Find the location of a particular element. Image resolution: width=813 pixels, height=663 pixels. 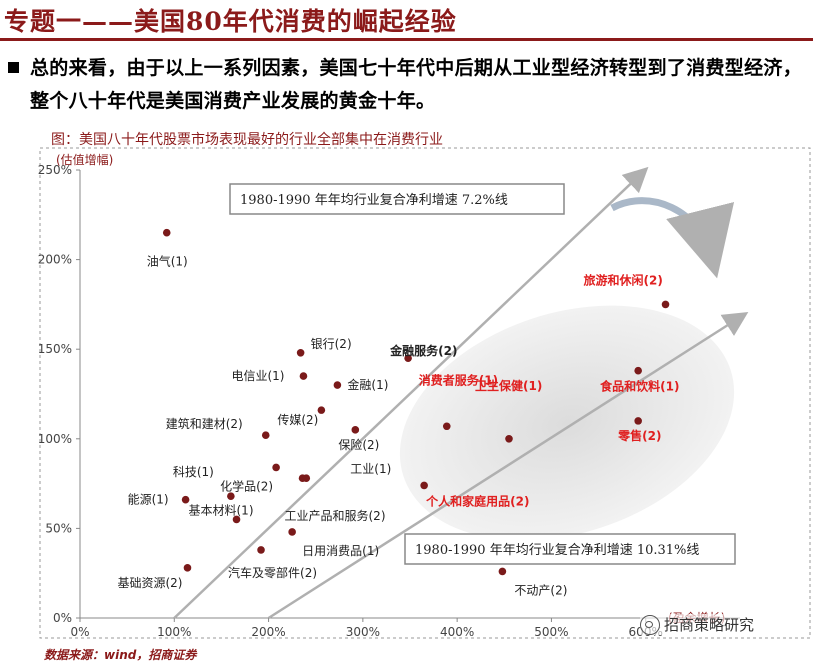

y-tick-label: 0% is located at coordinates (62, 618).